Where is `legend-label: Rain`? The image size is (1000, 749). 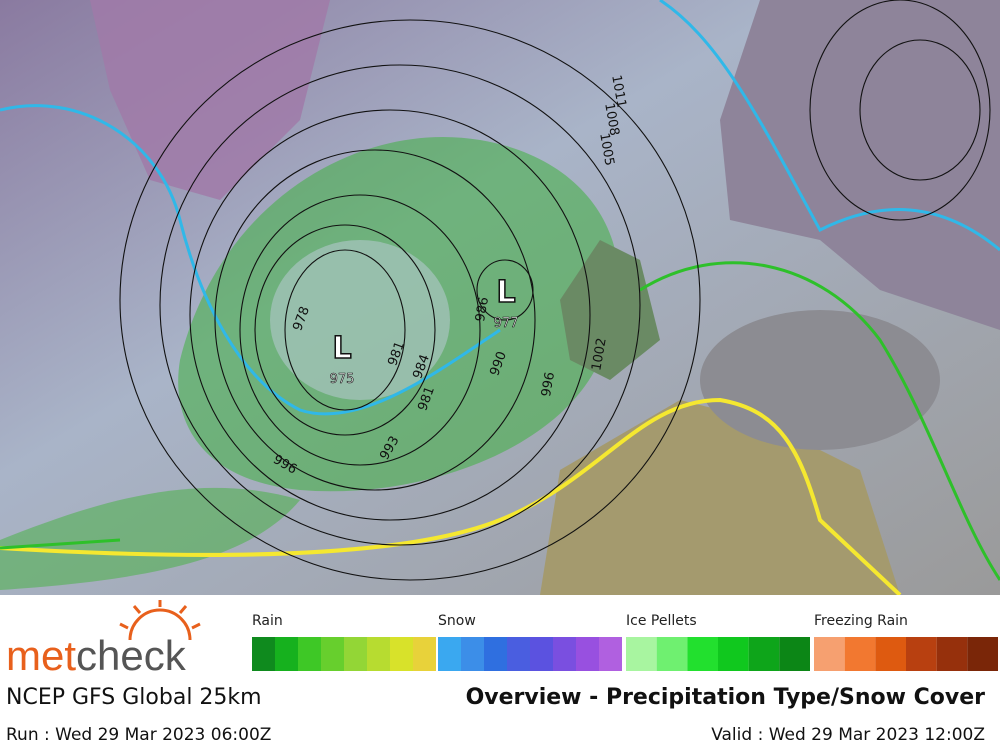
legend-label: Rain is located at coordinates (267, 621).